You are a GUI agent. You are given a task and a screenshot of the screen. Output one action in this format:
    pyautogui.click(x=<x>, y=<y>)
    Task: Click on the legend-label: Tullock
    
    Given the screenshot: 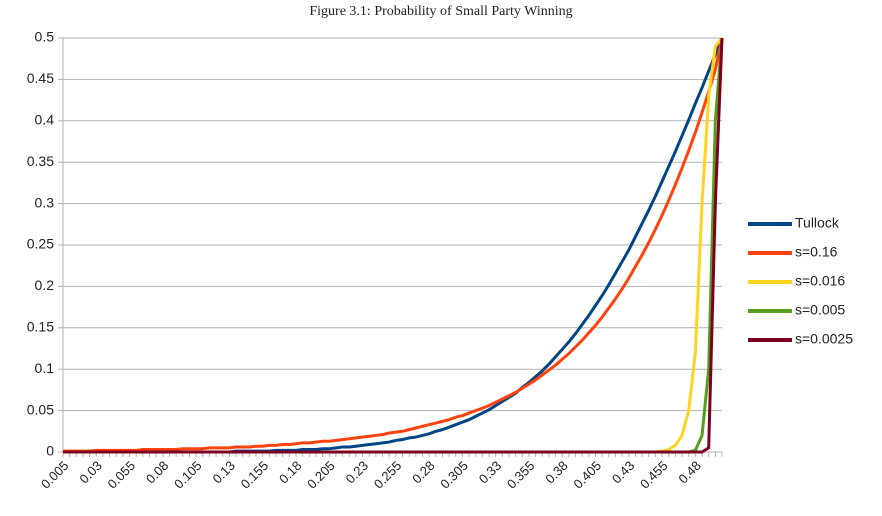 What is the action you would take?
    pyautogui.click(x=817, y=223)
    